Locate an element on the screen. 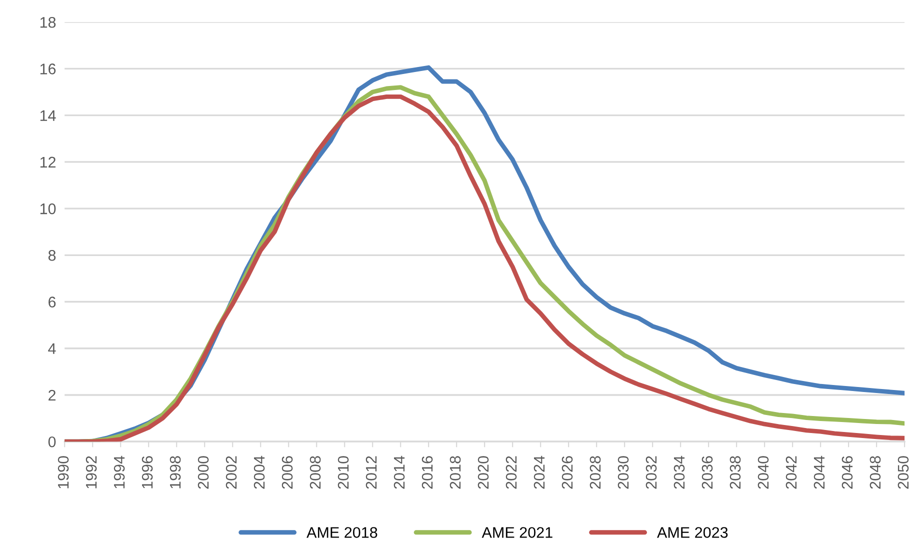 This screenshot has height=552, width=923. legend-label: AME 2023 is located at coordinates (692, 532).